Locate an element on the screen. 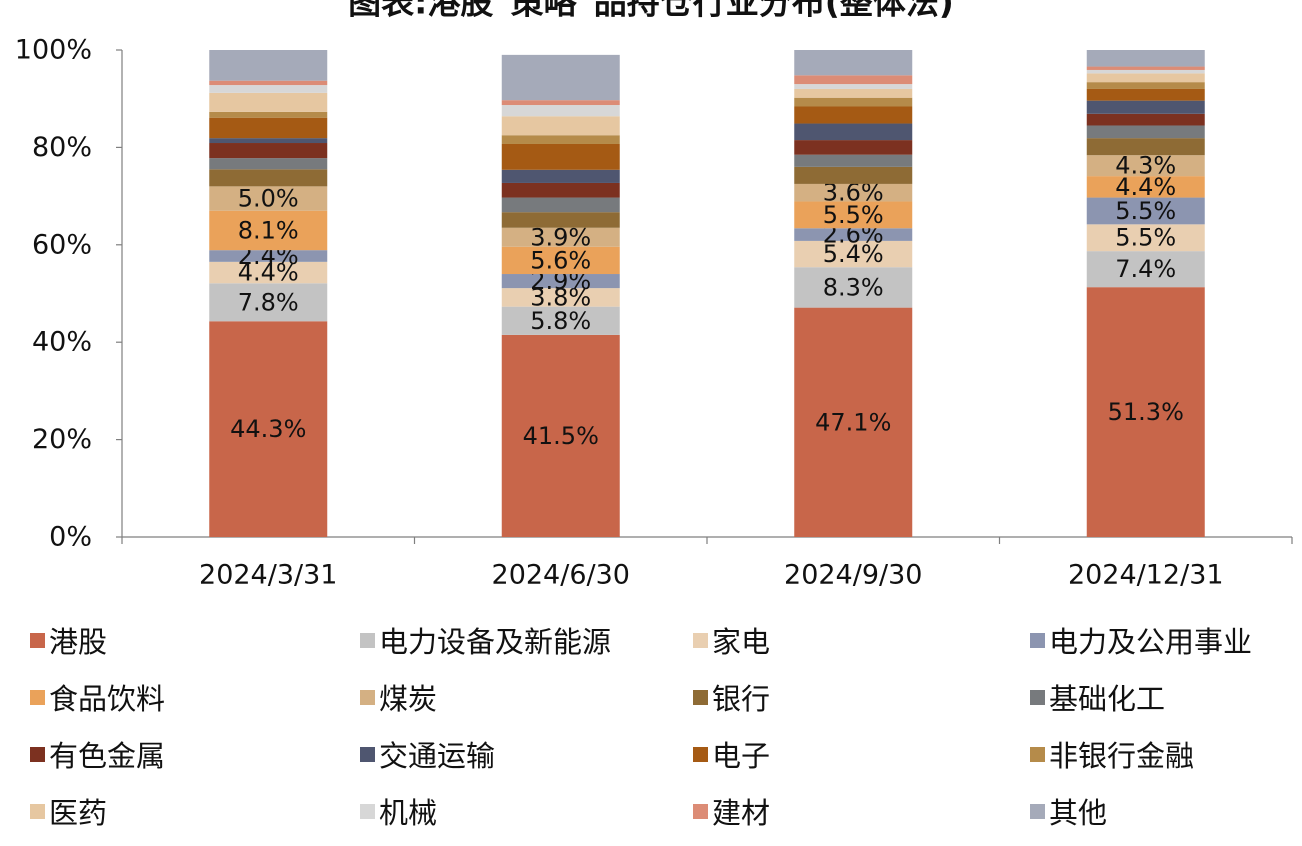  data-label: 51.3% is located at coordinates (1146, 412).